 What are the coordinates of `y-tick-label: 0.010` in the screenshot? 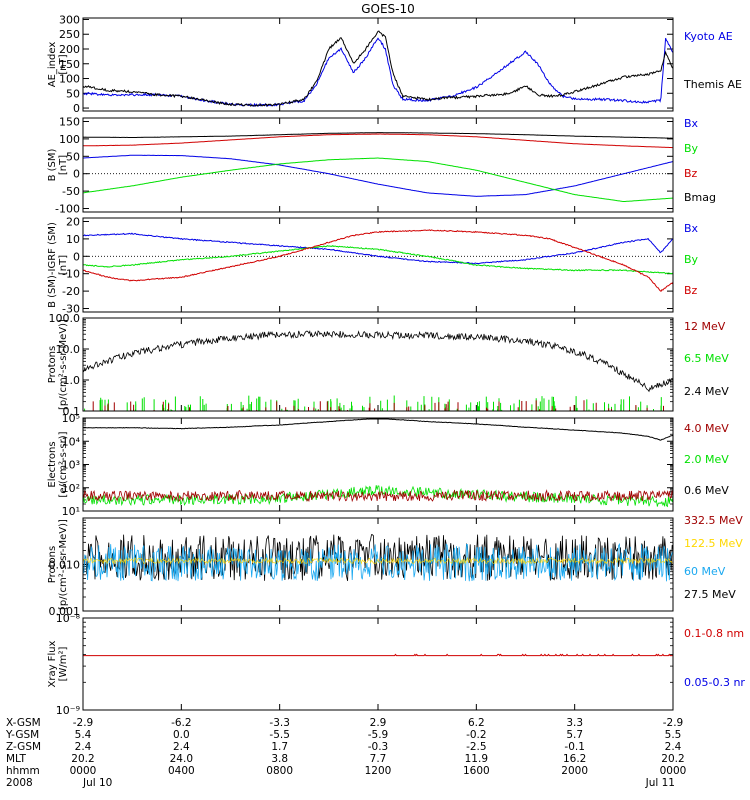 It's located at (65, 565).